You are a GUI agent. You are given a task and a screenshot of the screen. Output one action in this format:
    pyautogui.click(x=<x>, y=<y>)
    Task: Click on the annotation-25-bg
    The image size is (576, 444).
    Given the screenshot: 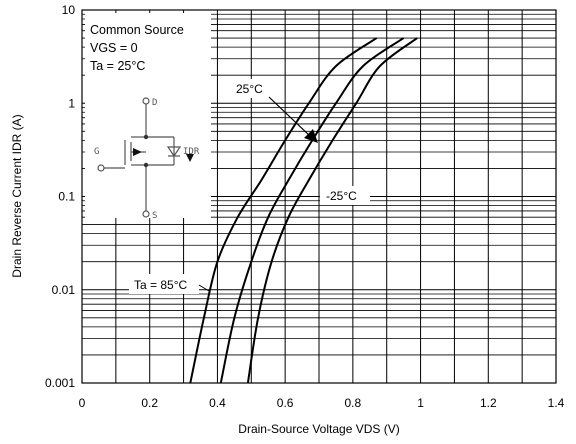 What is the action you would take?
    pyautogui.click(x=252, y=88)
    